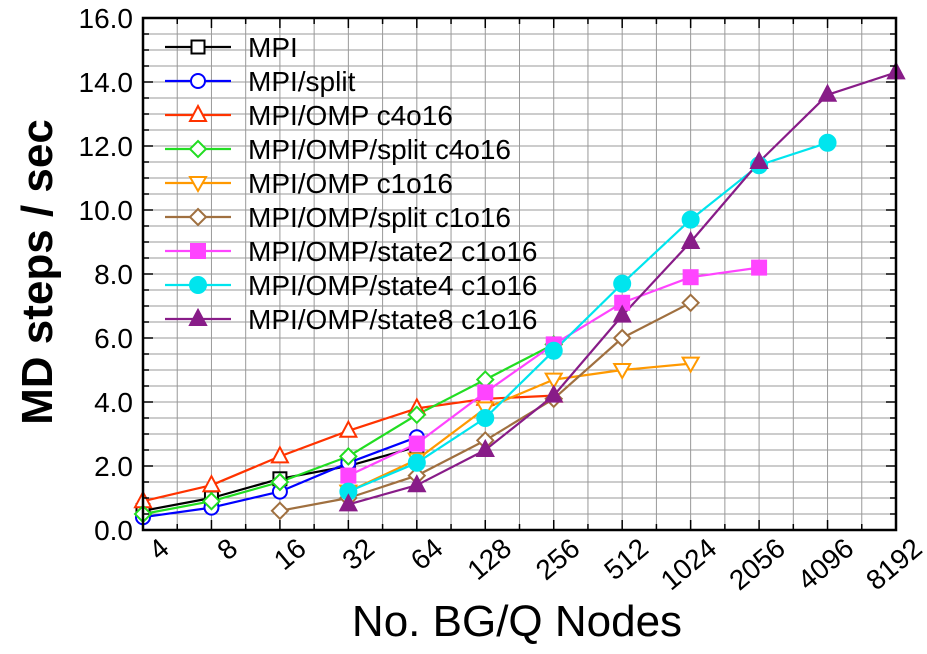 The height and width of the screenshot is (654, 927). I want to click on legend-item: MPI/OMP/state4 c1o16, so click(351, 285).